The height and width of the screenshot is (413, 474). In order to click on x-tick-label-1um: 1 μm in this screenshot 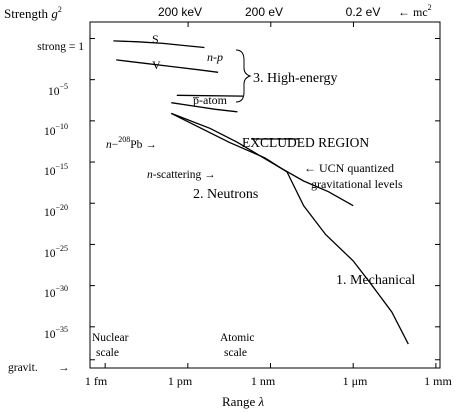, I will do `click(355, 381)`.